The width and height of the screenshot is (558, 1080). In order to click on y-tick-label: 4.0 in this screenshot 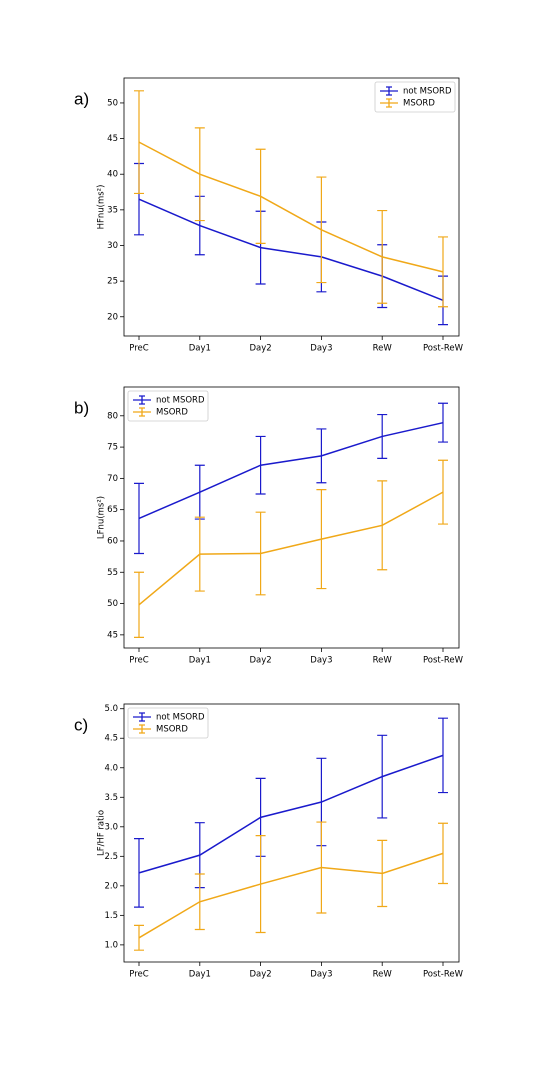, I will do `click(111, 768)`.